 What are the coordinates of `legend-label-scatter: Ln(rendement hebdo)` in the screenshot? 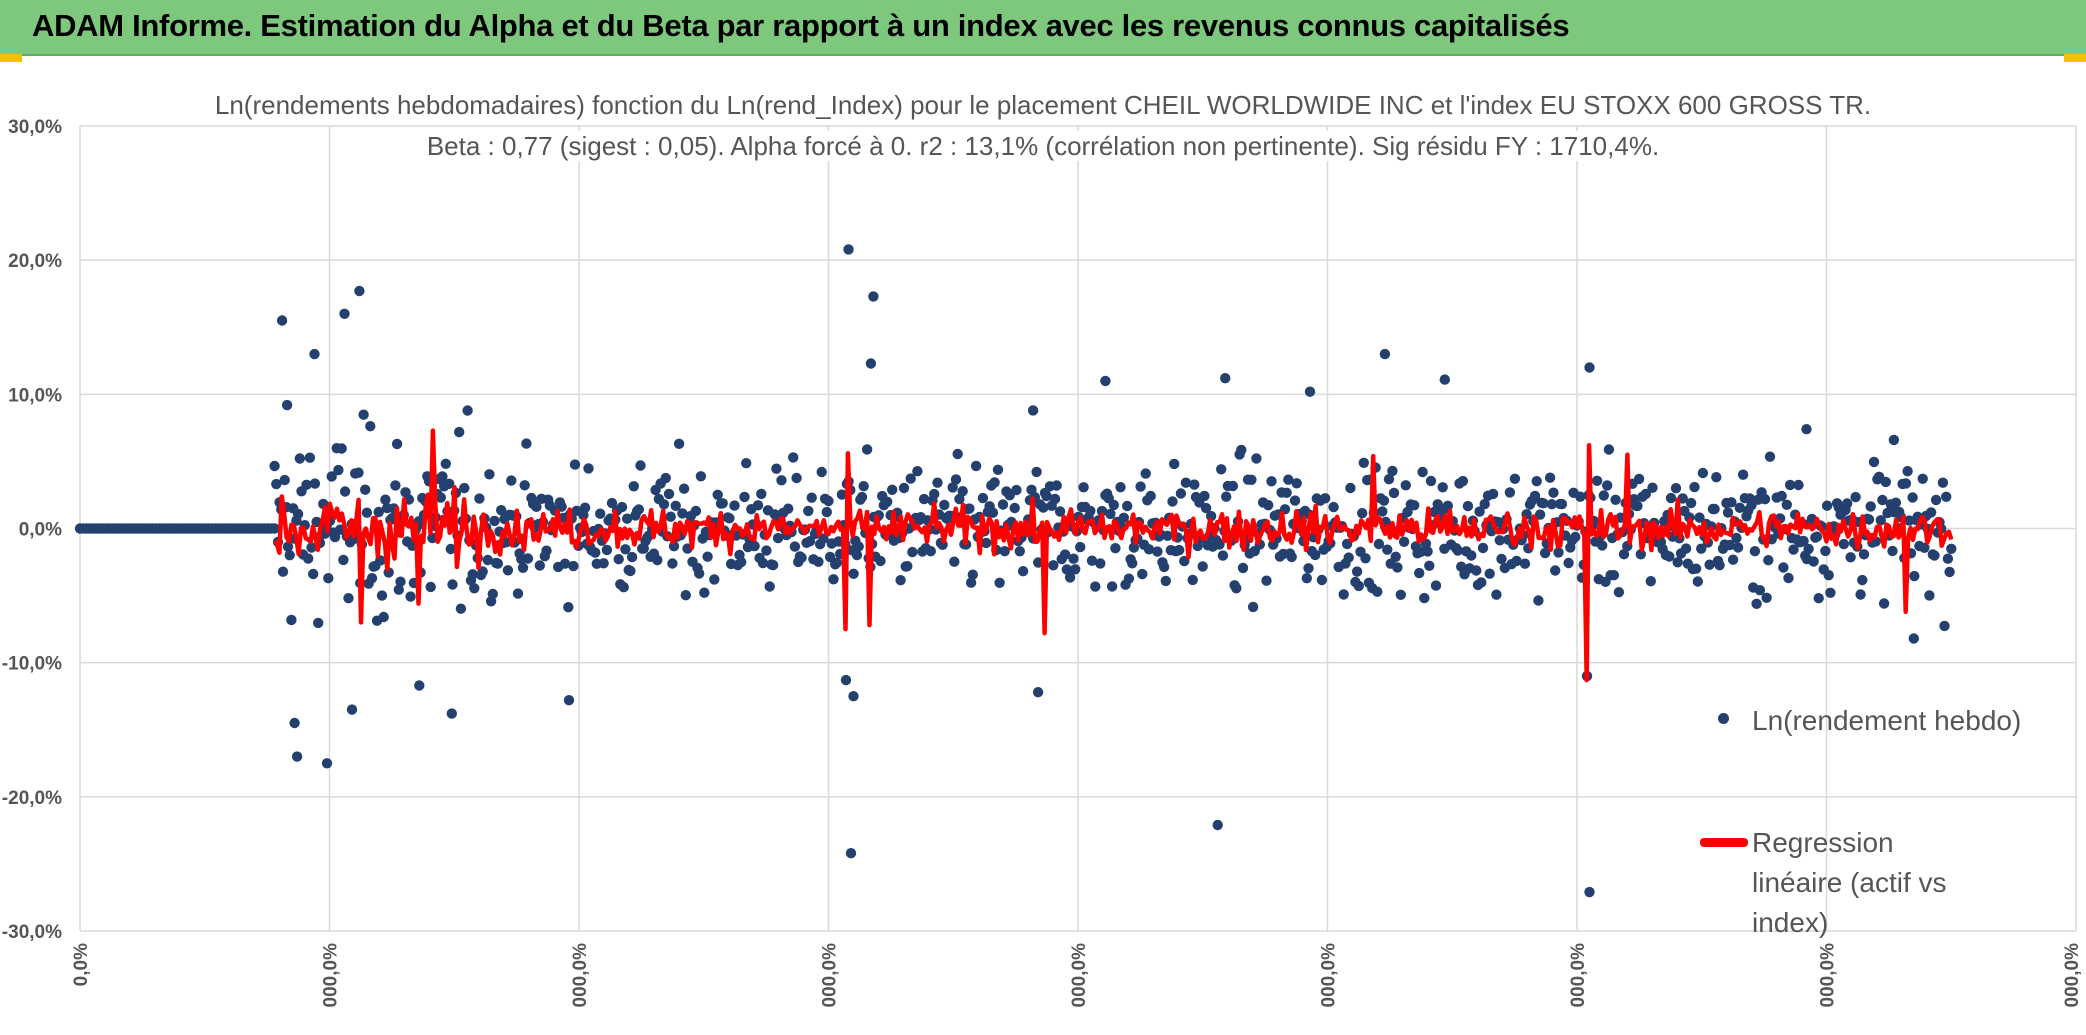 It's located at (1887, 720).